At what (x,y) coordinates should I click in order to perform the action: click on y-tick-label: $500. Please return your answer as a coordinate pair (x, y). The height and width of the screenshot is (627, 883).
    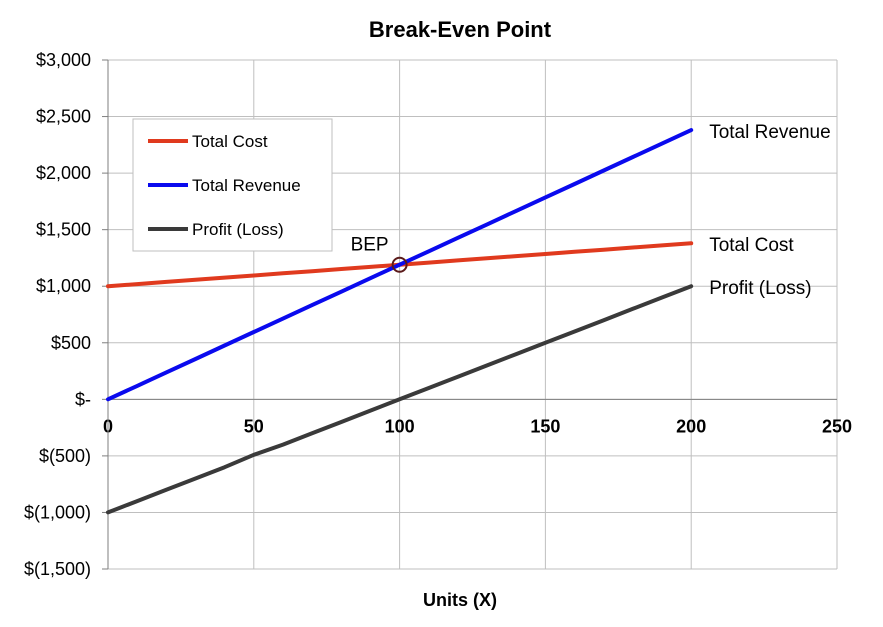
    Looking at the image, I should click on (71, 343).